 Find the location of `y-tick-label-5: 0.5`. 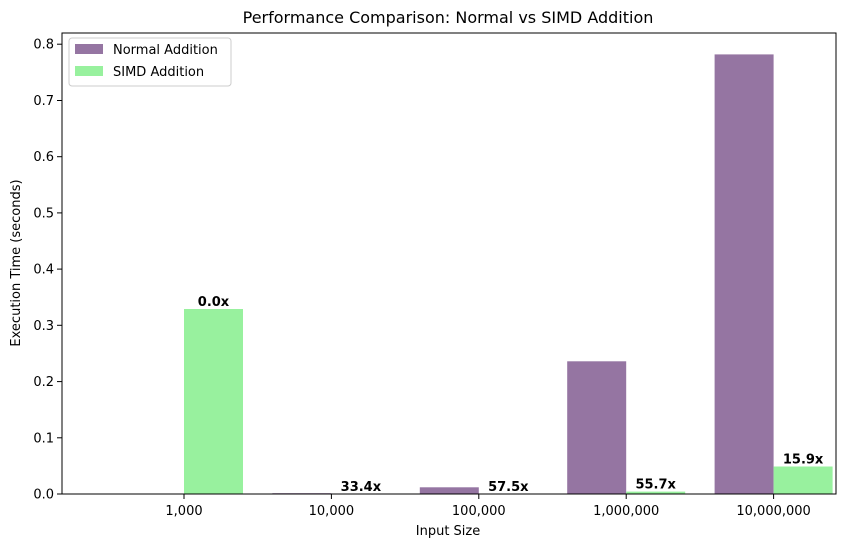

y-tick-label-5: 0.5 is located at coordinates (43, 213).